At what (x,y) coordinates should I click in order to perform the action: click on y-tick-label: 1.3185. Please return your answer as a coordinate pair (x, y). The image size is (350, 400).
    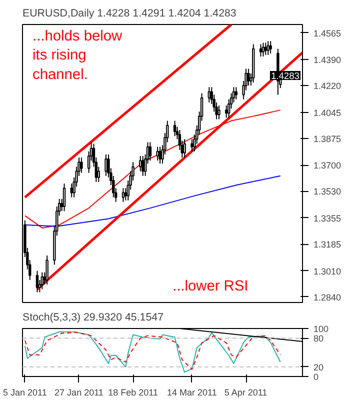
    Looking at the image, I should click on (328, 245).